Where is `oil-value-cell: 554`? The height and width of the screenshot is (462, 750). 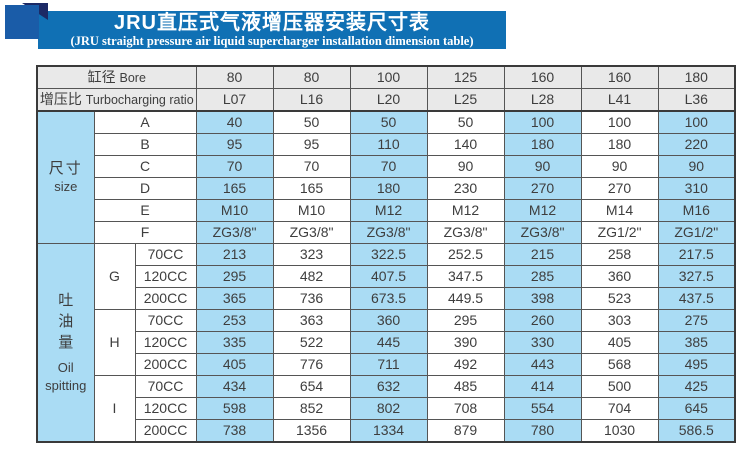
oil-value-cell: 554 is located at coordinates (542, 408).